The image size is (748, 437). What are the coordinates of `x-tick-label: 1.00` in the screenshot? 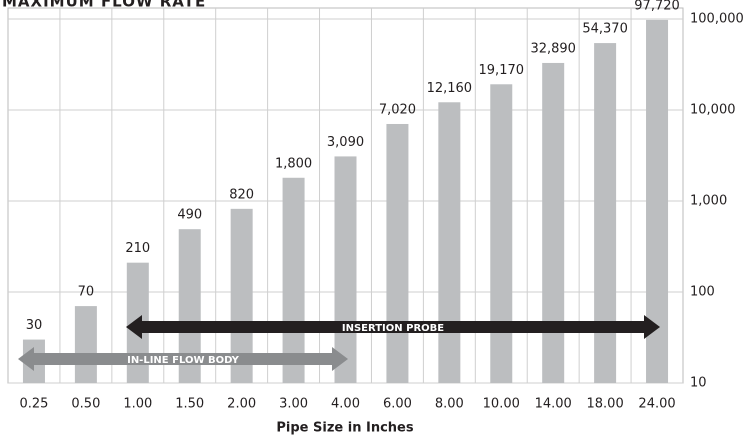 It's located at (137, 404).